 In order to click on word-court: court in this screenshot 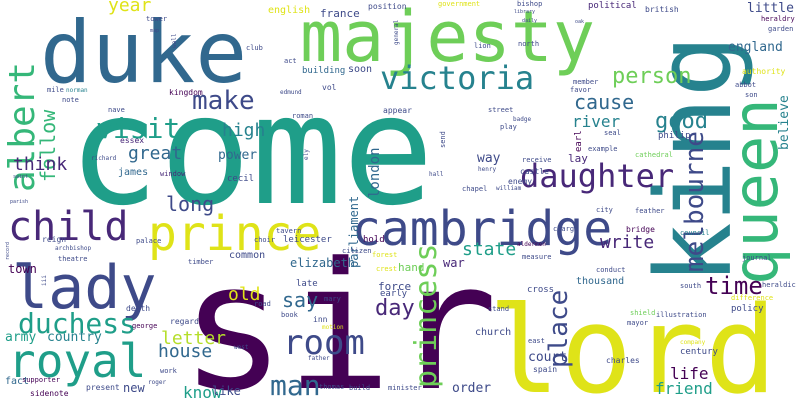, I will do `click(548, 357)`.